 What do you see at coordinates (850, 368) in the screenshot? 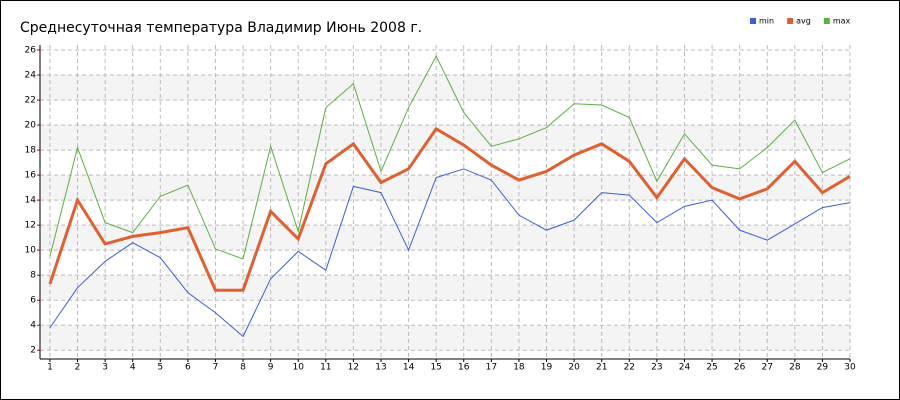
I see `x-tick-label: 30` at bounding box center [850, 368].